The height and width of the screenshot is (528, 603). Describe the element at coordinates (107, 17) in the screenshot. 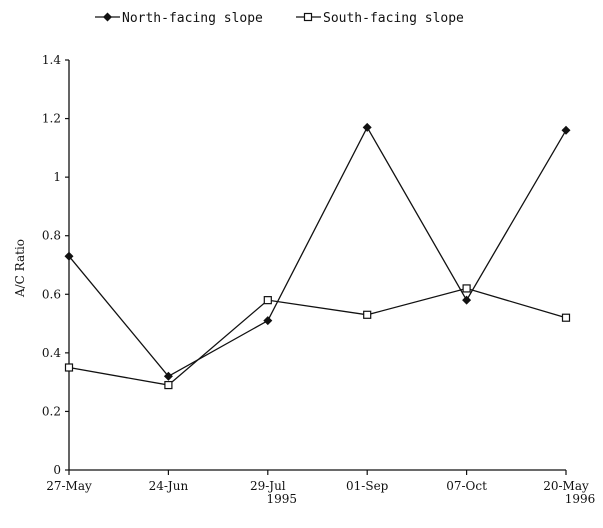

I see `legend-marker-north` at that location.